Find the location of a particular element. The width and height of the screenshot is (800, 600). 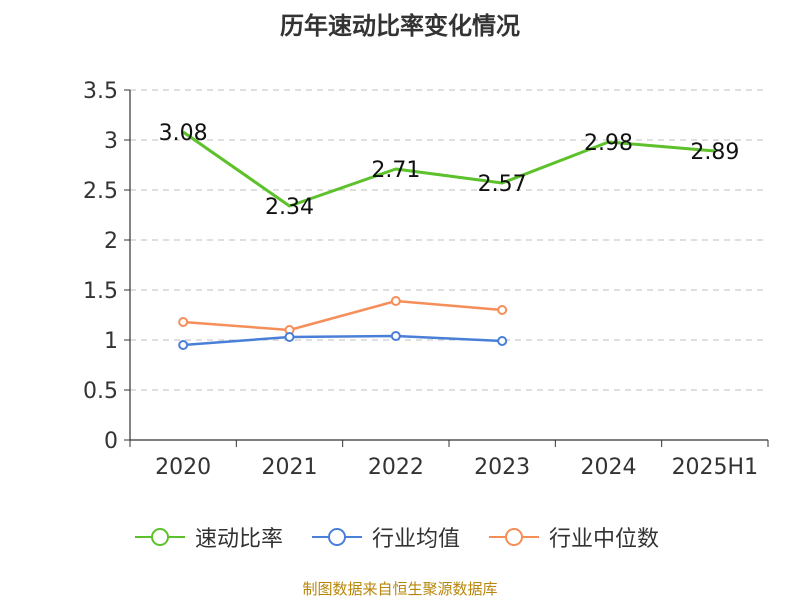

legend-marker-industry-median is located at coordinates (514, 537).